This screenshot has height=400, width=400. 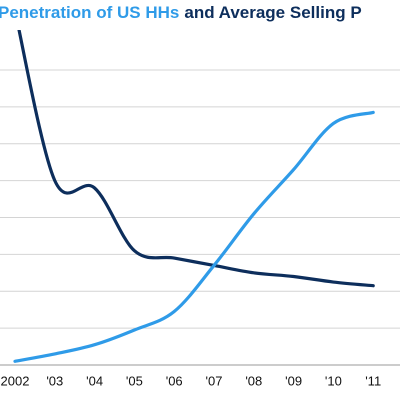 I want to click on x-tick-label: 2002, so click(x=15, y=380).